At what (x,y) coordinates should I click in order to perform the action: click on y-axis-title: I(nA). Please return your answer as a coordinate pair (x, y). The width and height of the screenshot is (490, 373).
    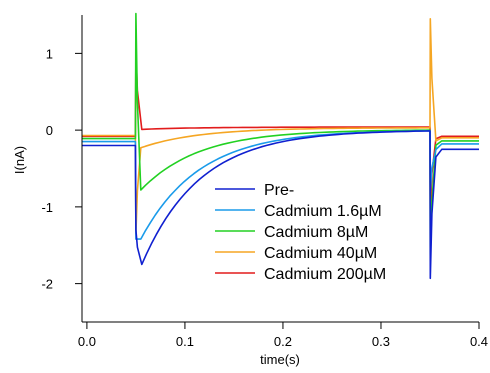
    Looking at the image, I should click on (19, 160).